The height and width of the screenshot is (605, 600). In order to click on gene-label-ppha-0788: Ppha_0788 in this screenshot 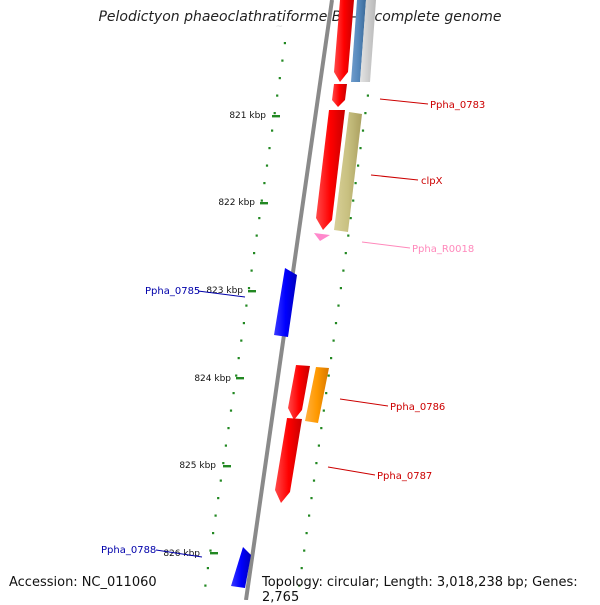, I will do `click(128, 550)`.